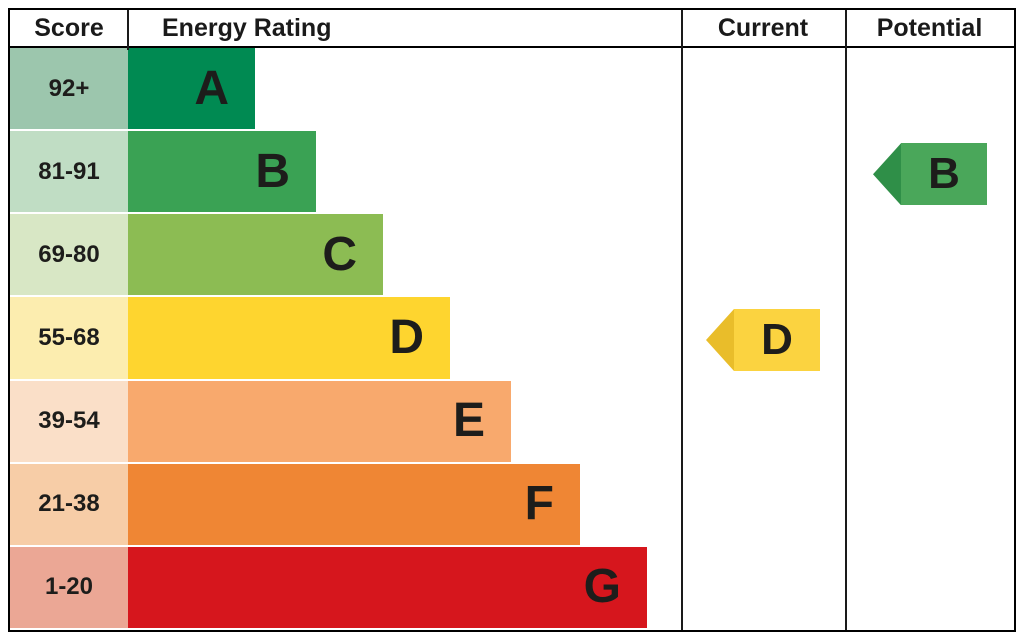 Image resolution: width=1024 pixels, height=640 pixels. Describe the element at coordinates (887, 174) in the screenshot. I see `potential-arrow-tip` at that location.